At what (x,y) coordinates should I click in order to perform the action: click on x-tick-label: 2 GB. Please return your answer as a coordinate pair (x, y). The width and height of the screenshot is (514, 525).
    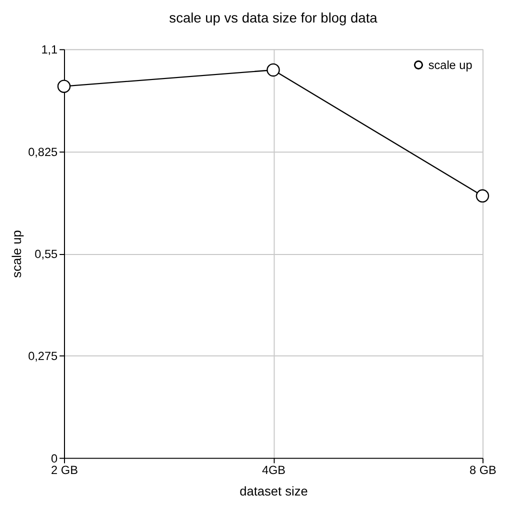
    Looking at the image, I should click on (64, 470).